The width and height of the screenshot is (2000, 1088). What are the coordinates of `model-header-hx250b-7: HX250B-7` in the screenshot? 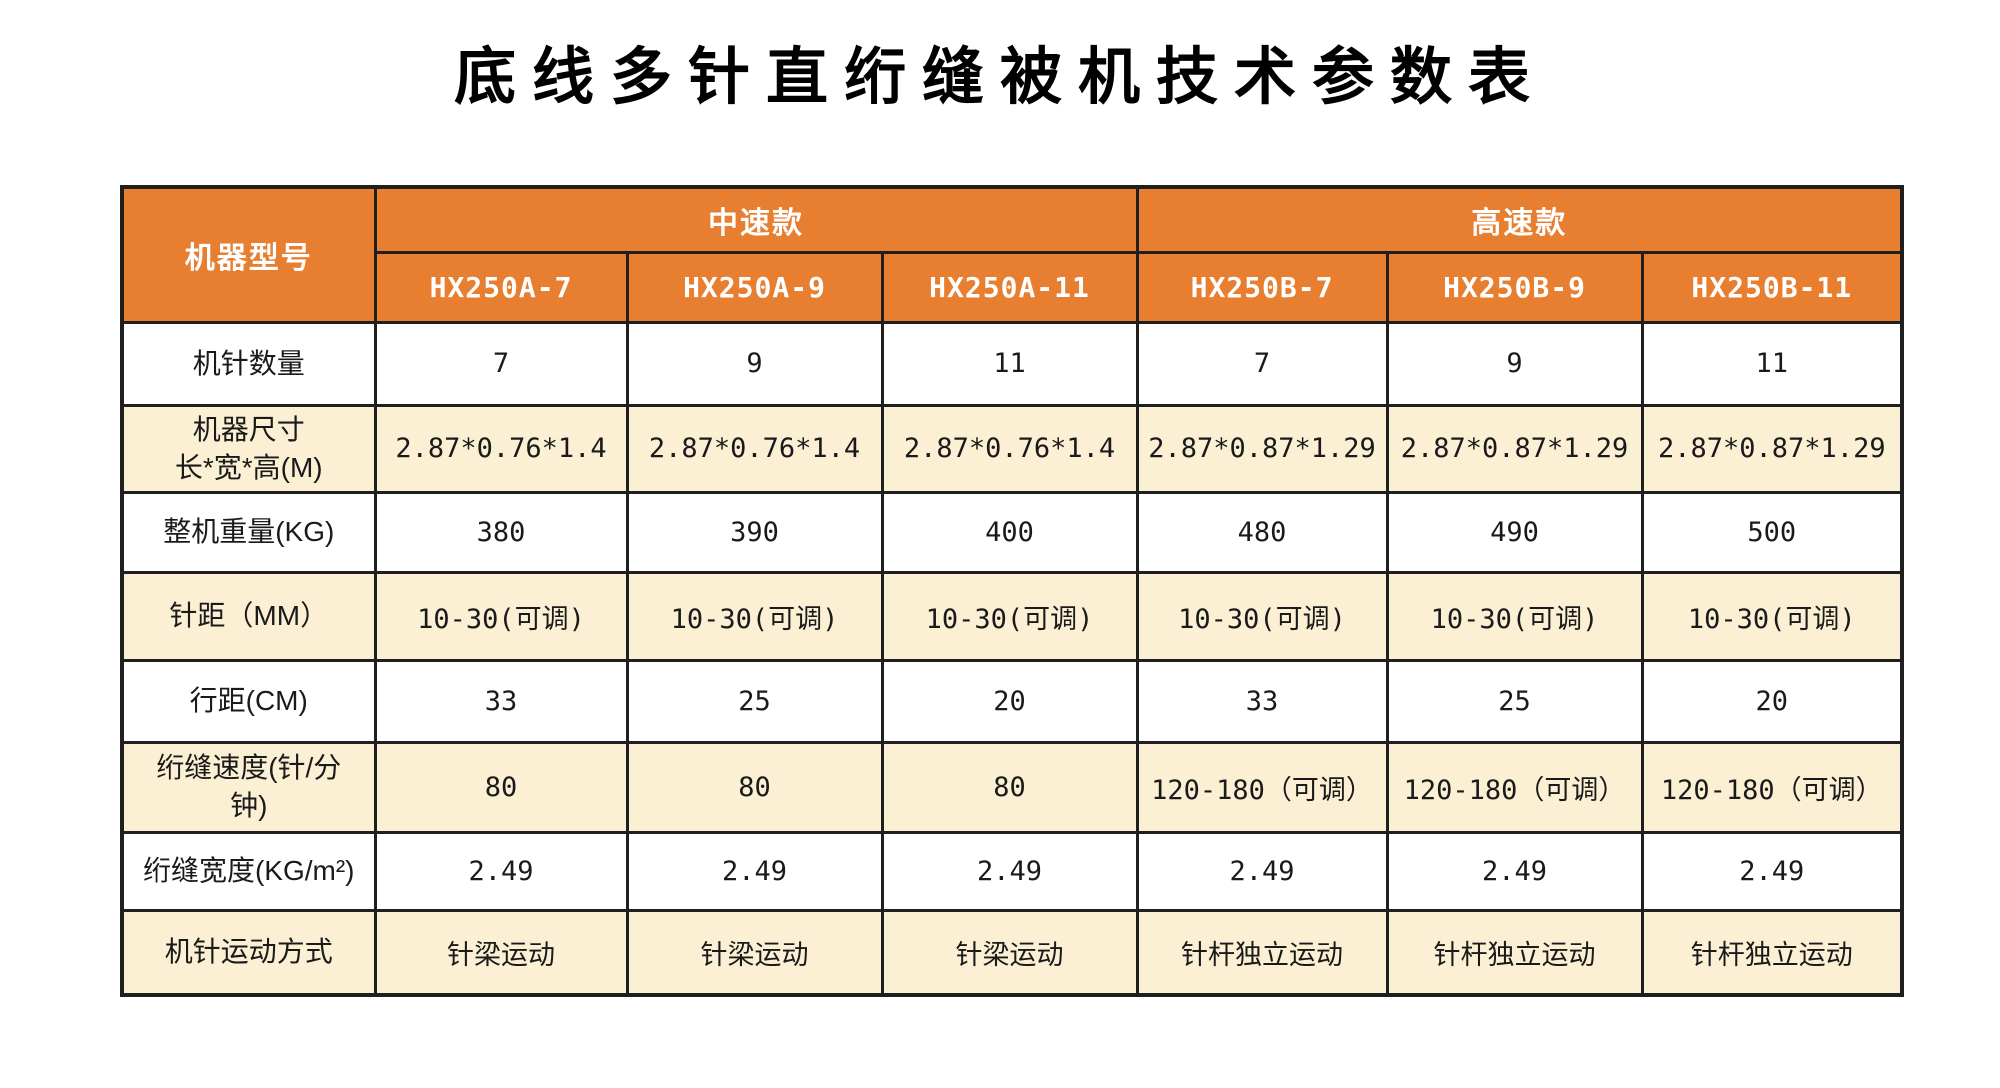 It's located at (1262, 287).